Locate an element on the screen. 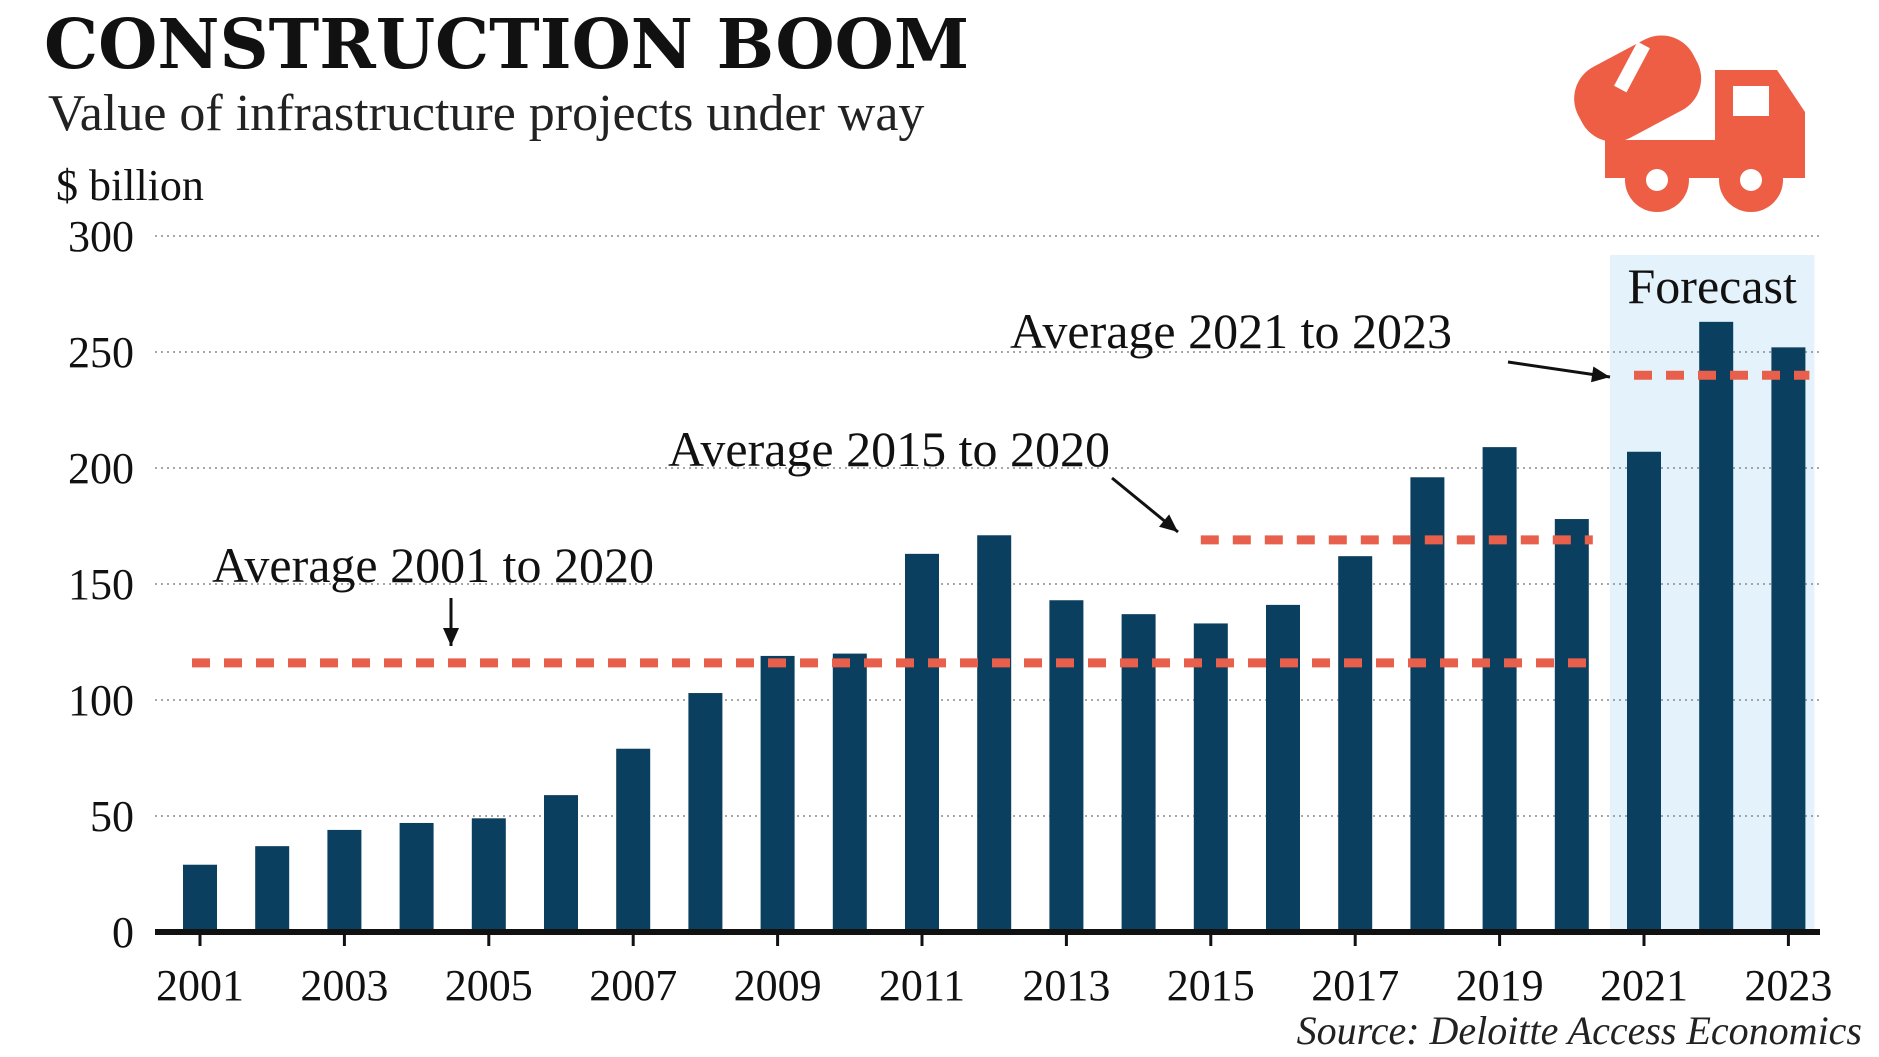  y-tick-label-0: 0 is located at coordinates (123, 932).